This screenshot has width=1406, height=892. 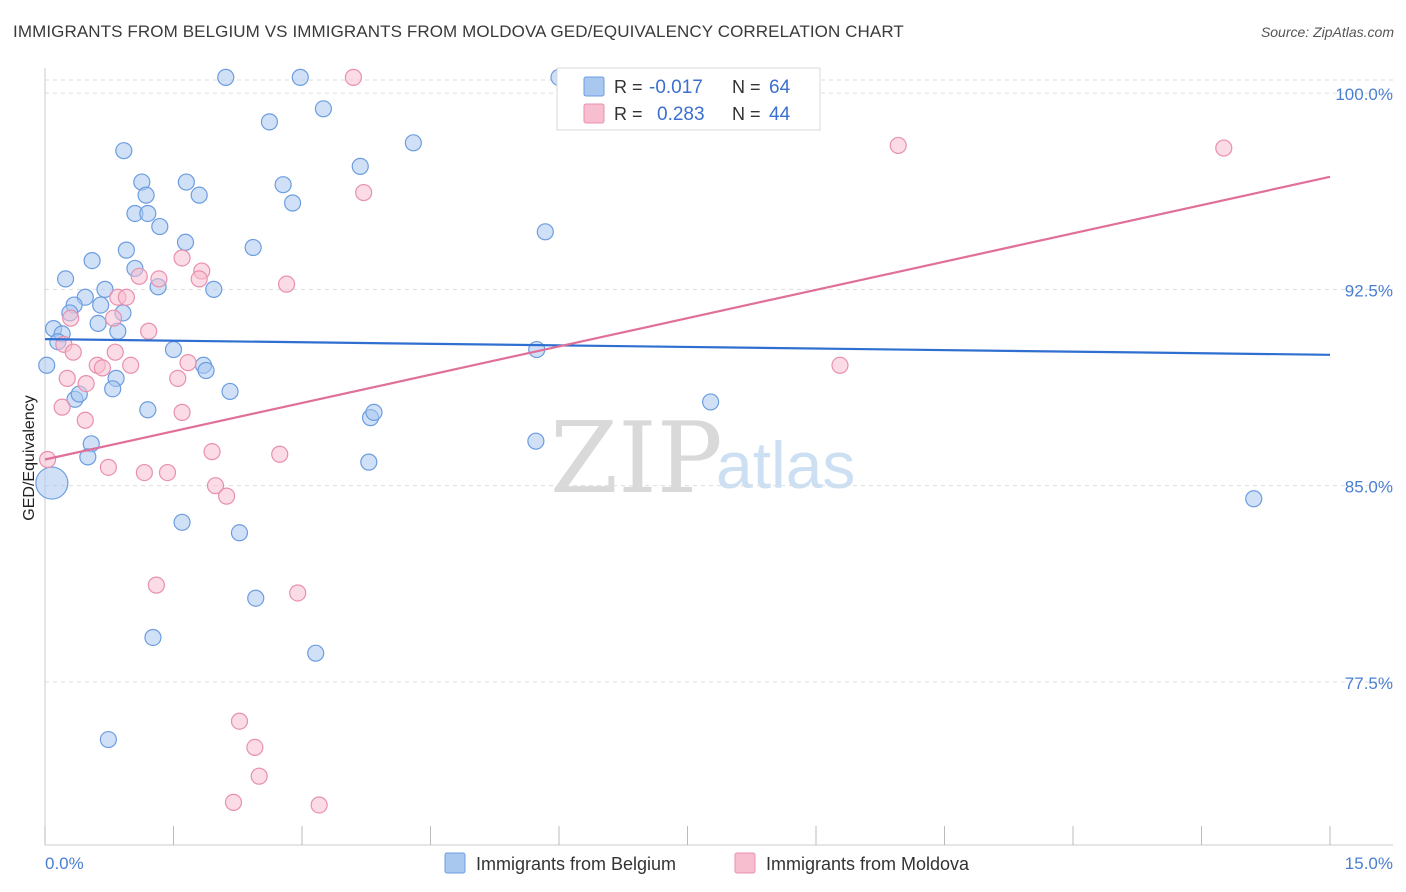 I want to click on legend-n-label-belgium: N =, so click(x=746, y=87).